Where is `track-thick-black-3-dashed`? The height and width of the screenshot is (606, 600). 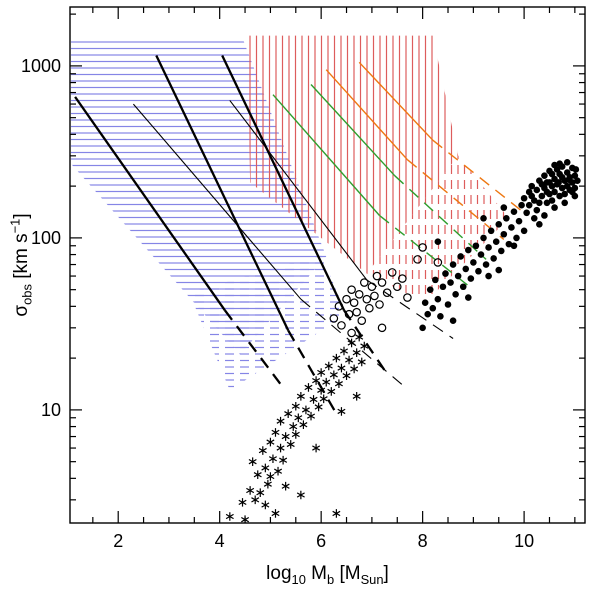 track-thick-black-3-dashed is located at coordinates (364, 340).